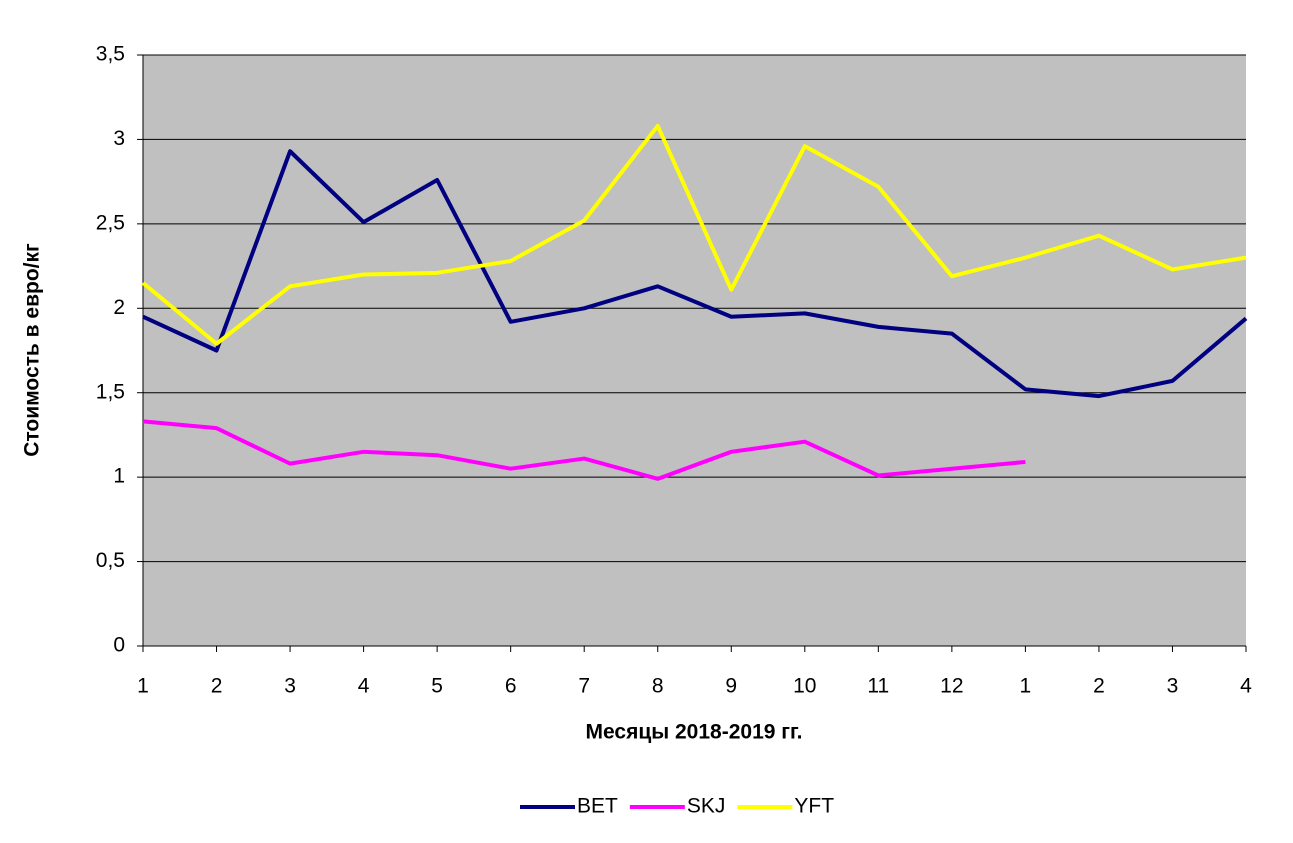 The image size is (1293, 843). Describe the element at coordinates (951, 686) in the screenshot. I see `x-tick-label: 12` at that location.